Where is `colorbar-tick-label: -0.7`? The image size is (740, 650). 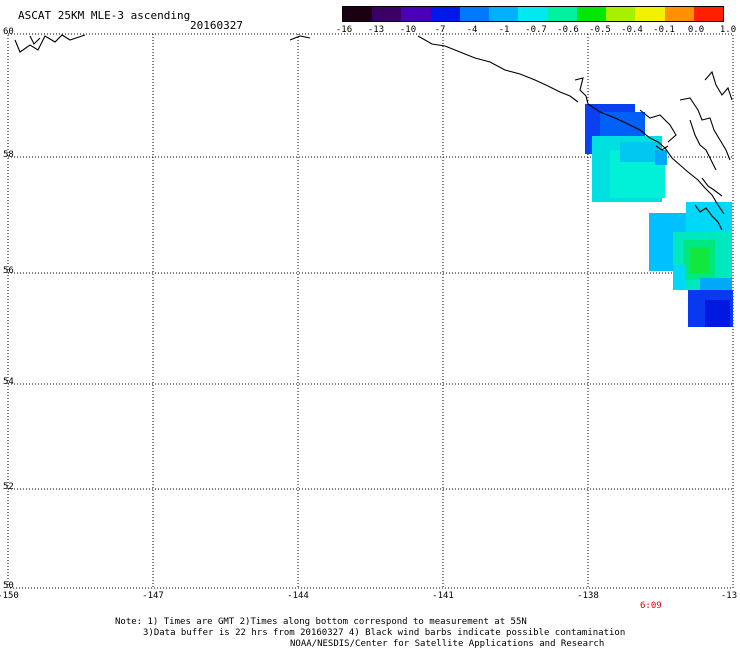 colorbar-tick-label: -0.7 is located at coordinates (536, 30).